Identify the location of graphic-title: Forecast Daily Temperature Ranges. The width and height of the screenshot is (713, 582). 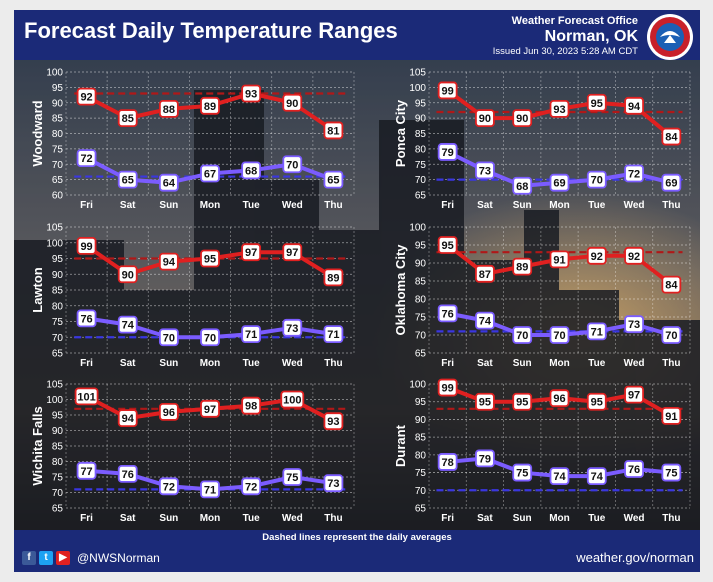
(211, 30).